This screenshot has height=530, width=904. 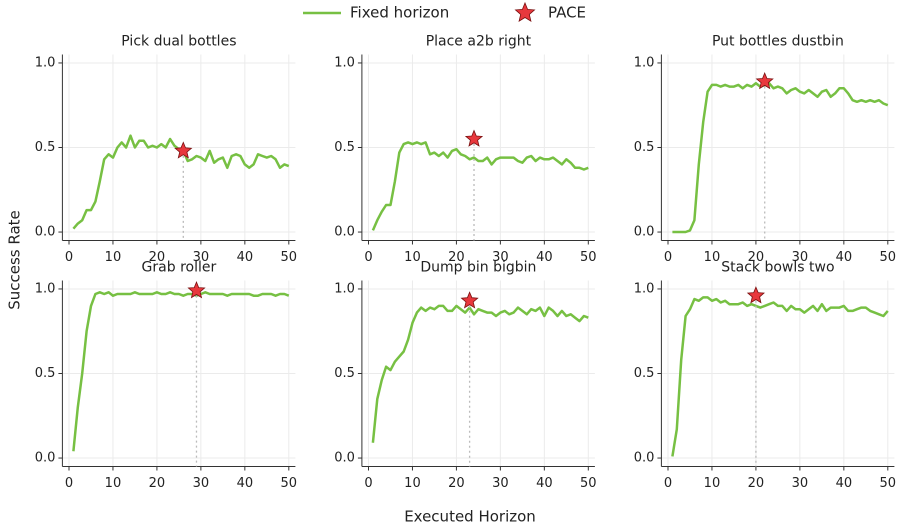 What do you see at coordinates (399, 13) in the screenshot?
I see `legend-label: Fixed horizon` at bounding box center [399, 13].